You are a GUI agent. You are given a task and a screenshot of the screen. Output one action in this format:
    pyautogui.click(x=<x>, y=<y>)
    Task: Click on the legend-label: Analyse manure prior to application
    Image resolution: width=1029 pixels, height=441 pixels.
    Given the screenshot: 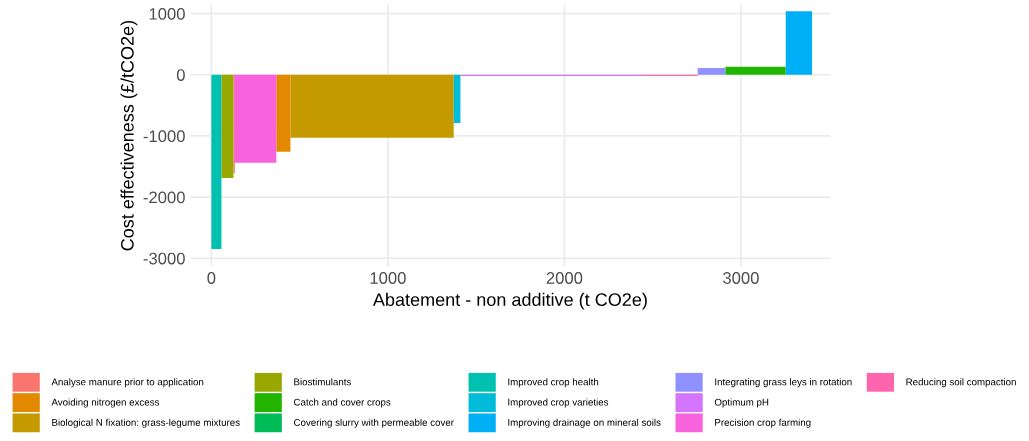 What is the action you would take?
    pyautogui.click(x=127, y=383)
    